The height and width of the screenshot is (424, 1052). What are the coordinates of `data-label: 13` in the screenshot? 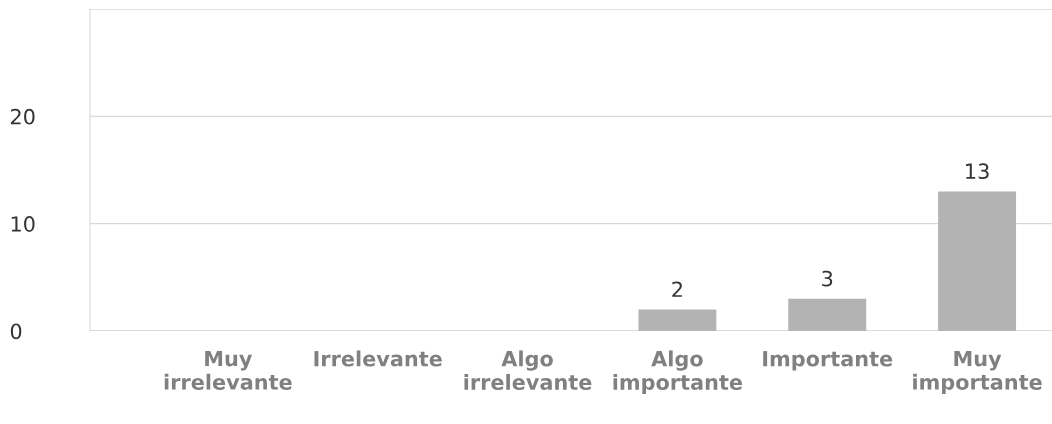 It's located at (977, 171).